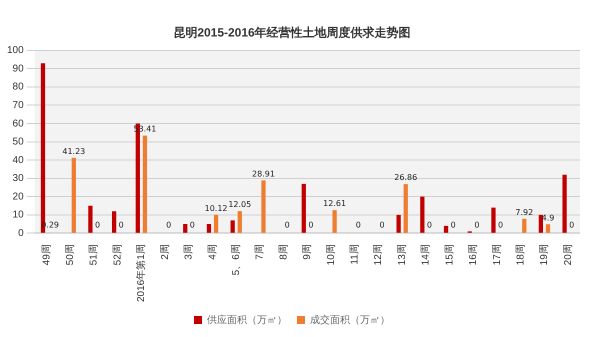 This screenshot has width=600, height=337. I want to click on chart-title: 昆明2015-2016年经营性土地周度供求走势图, so click(292, 33).